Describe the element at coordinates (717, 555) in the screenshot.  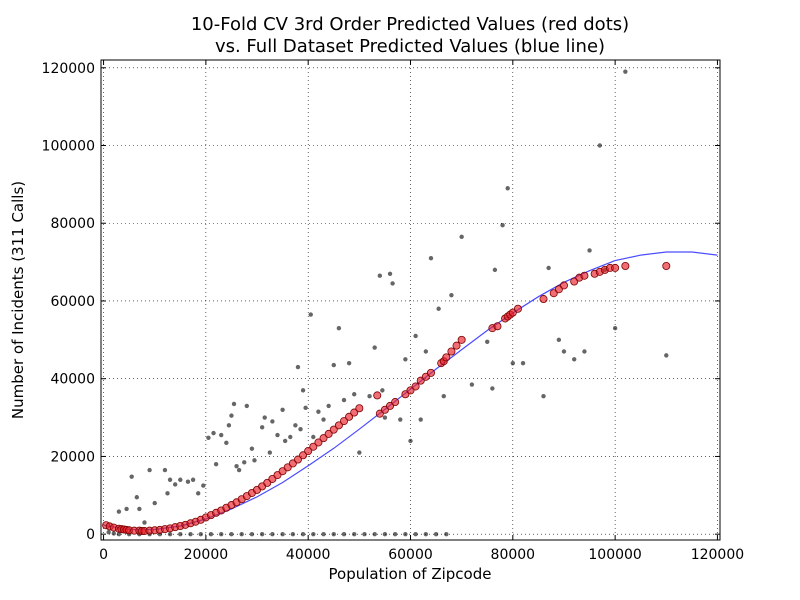
I see `x-tick-label: 120000` at that location.